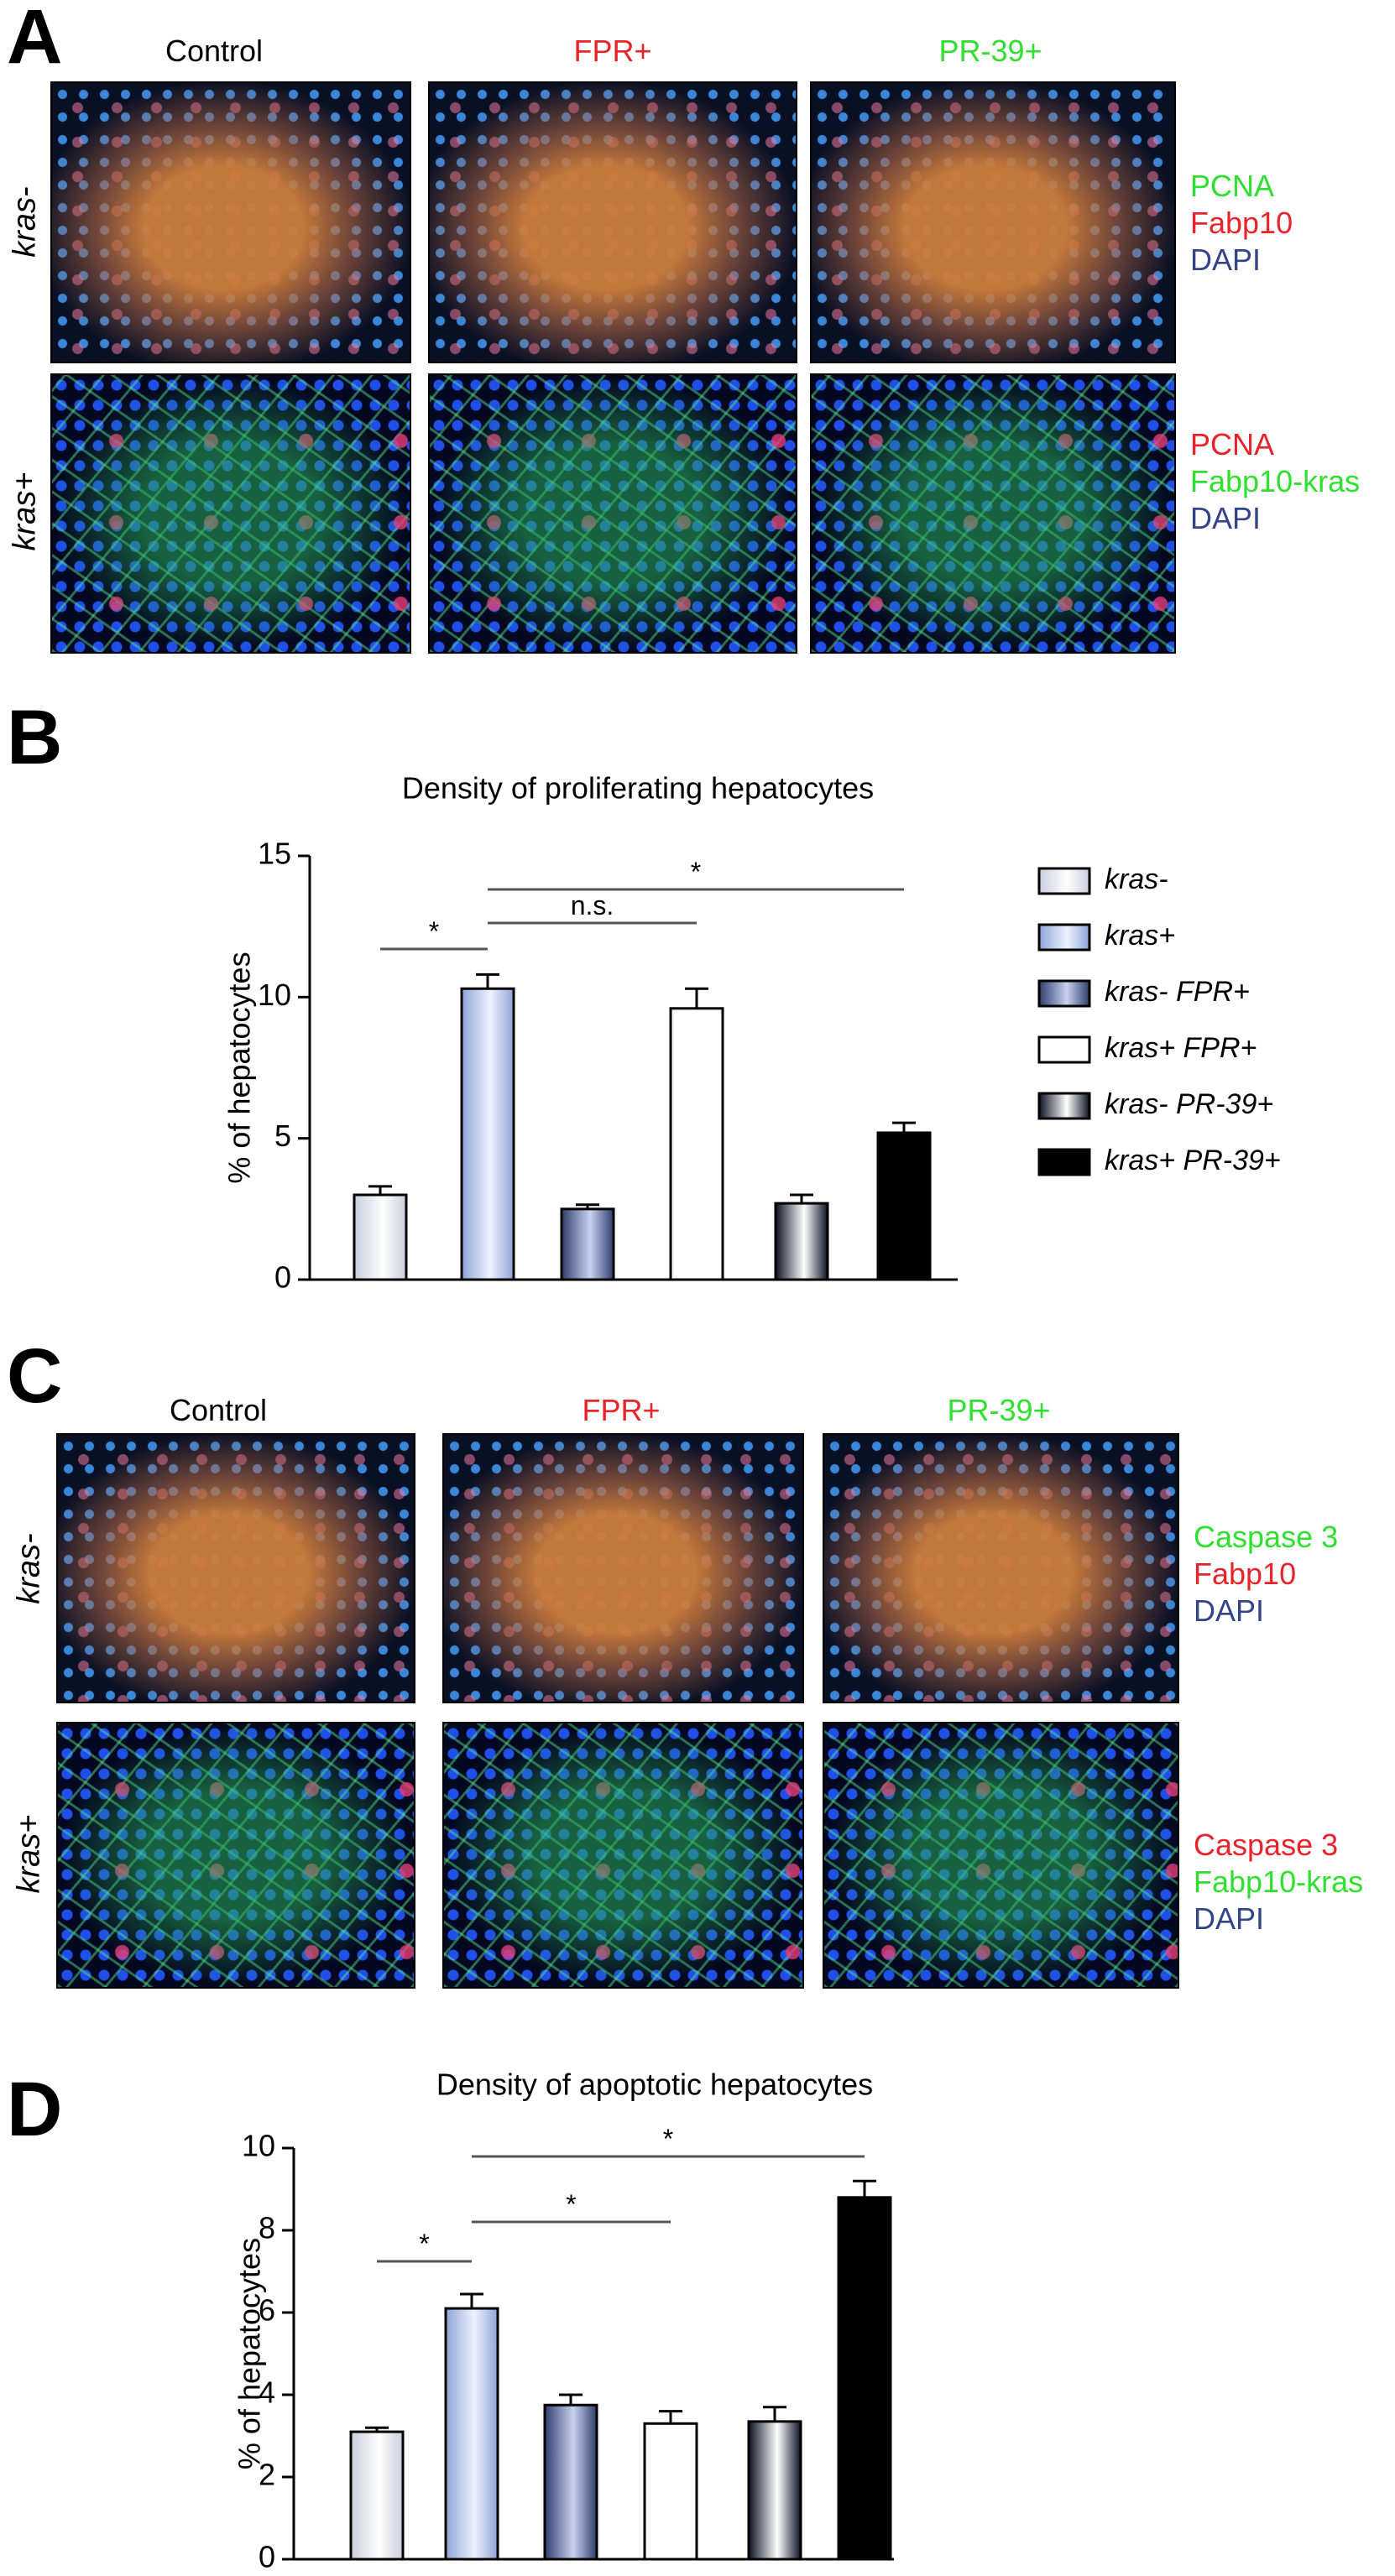  I want to click on stain-legend: PCNA Fabp10-kras DAPI, so click(1275, 481).